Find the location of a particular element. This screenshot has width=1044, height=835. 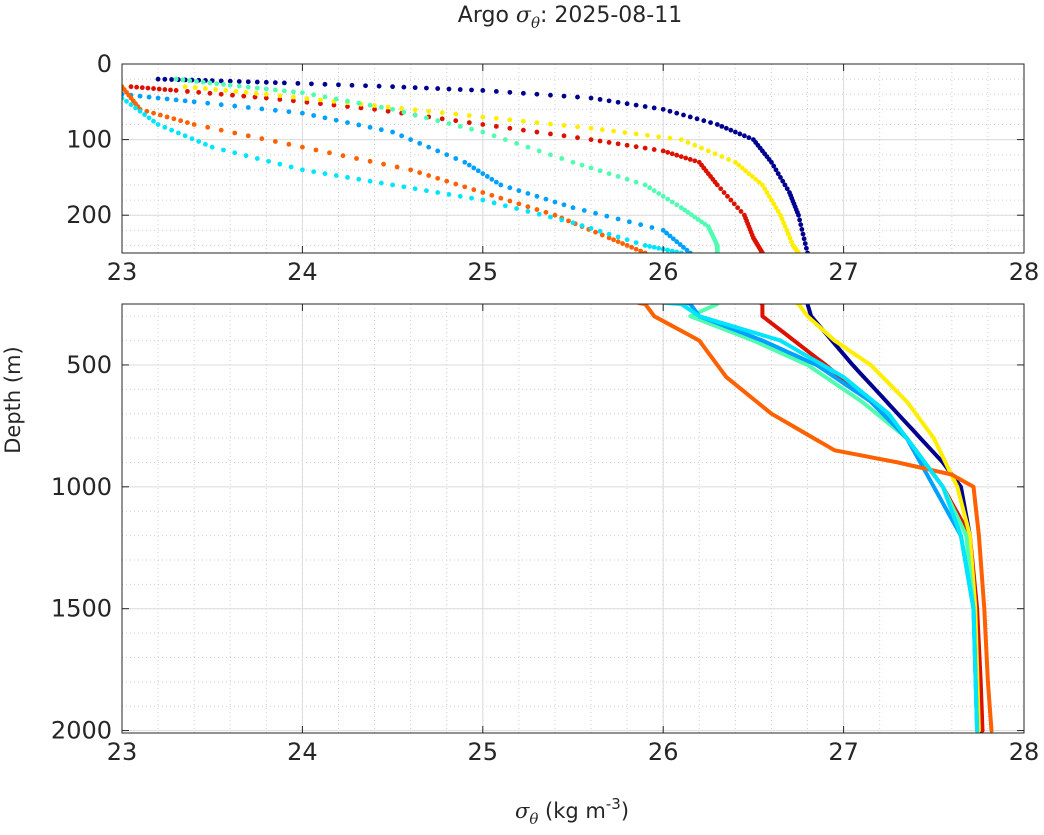

x-tick-label: 26 is located at coordinates (663, 272).